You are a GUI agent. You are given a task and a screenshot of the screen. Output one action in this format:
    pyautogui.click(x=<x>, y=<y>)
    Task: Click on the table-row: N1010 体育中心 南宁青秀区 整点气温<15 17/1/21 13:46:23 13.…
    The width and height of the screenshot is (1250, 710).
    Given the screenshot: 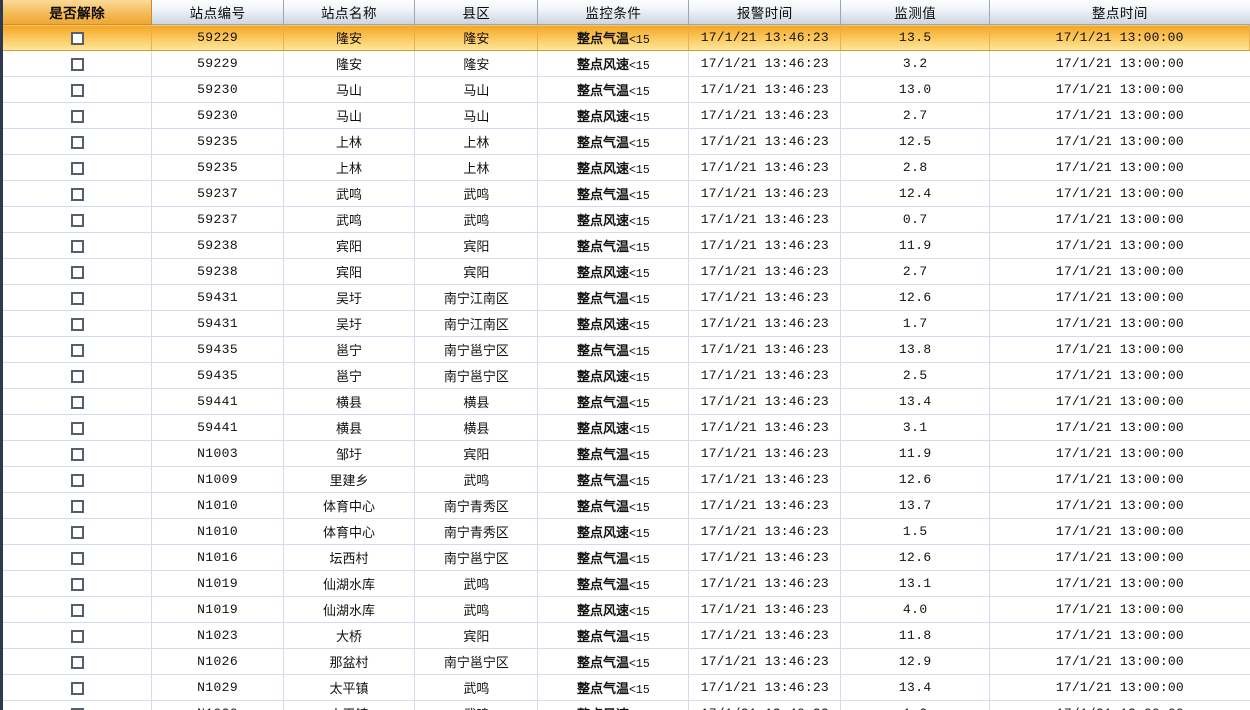 What is the action you would take?
    pyautogui.click(x=626, y=505)
    